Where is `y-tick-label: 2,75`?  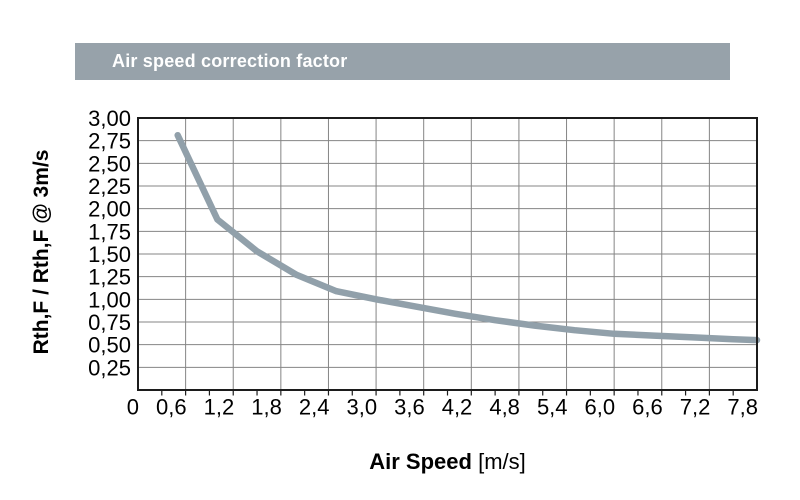
y-tick-label: 2,75 is located at coordinates (109, 141).